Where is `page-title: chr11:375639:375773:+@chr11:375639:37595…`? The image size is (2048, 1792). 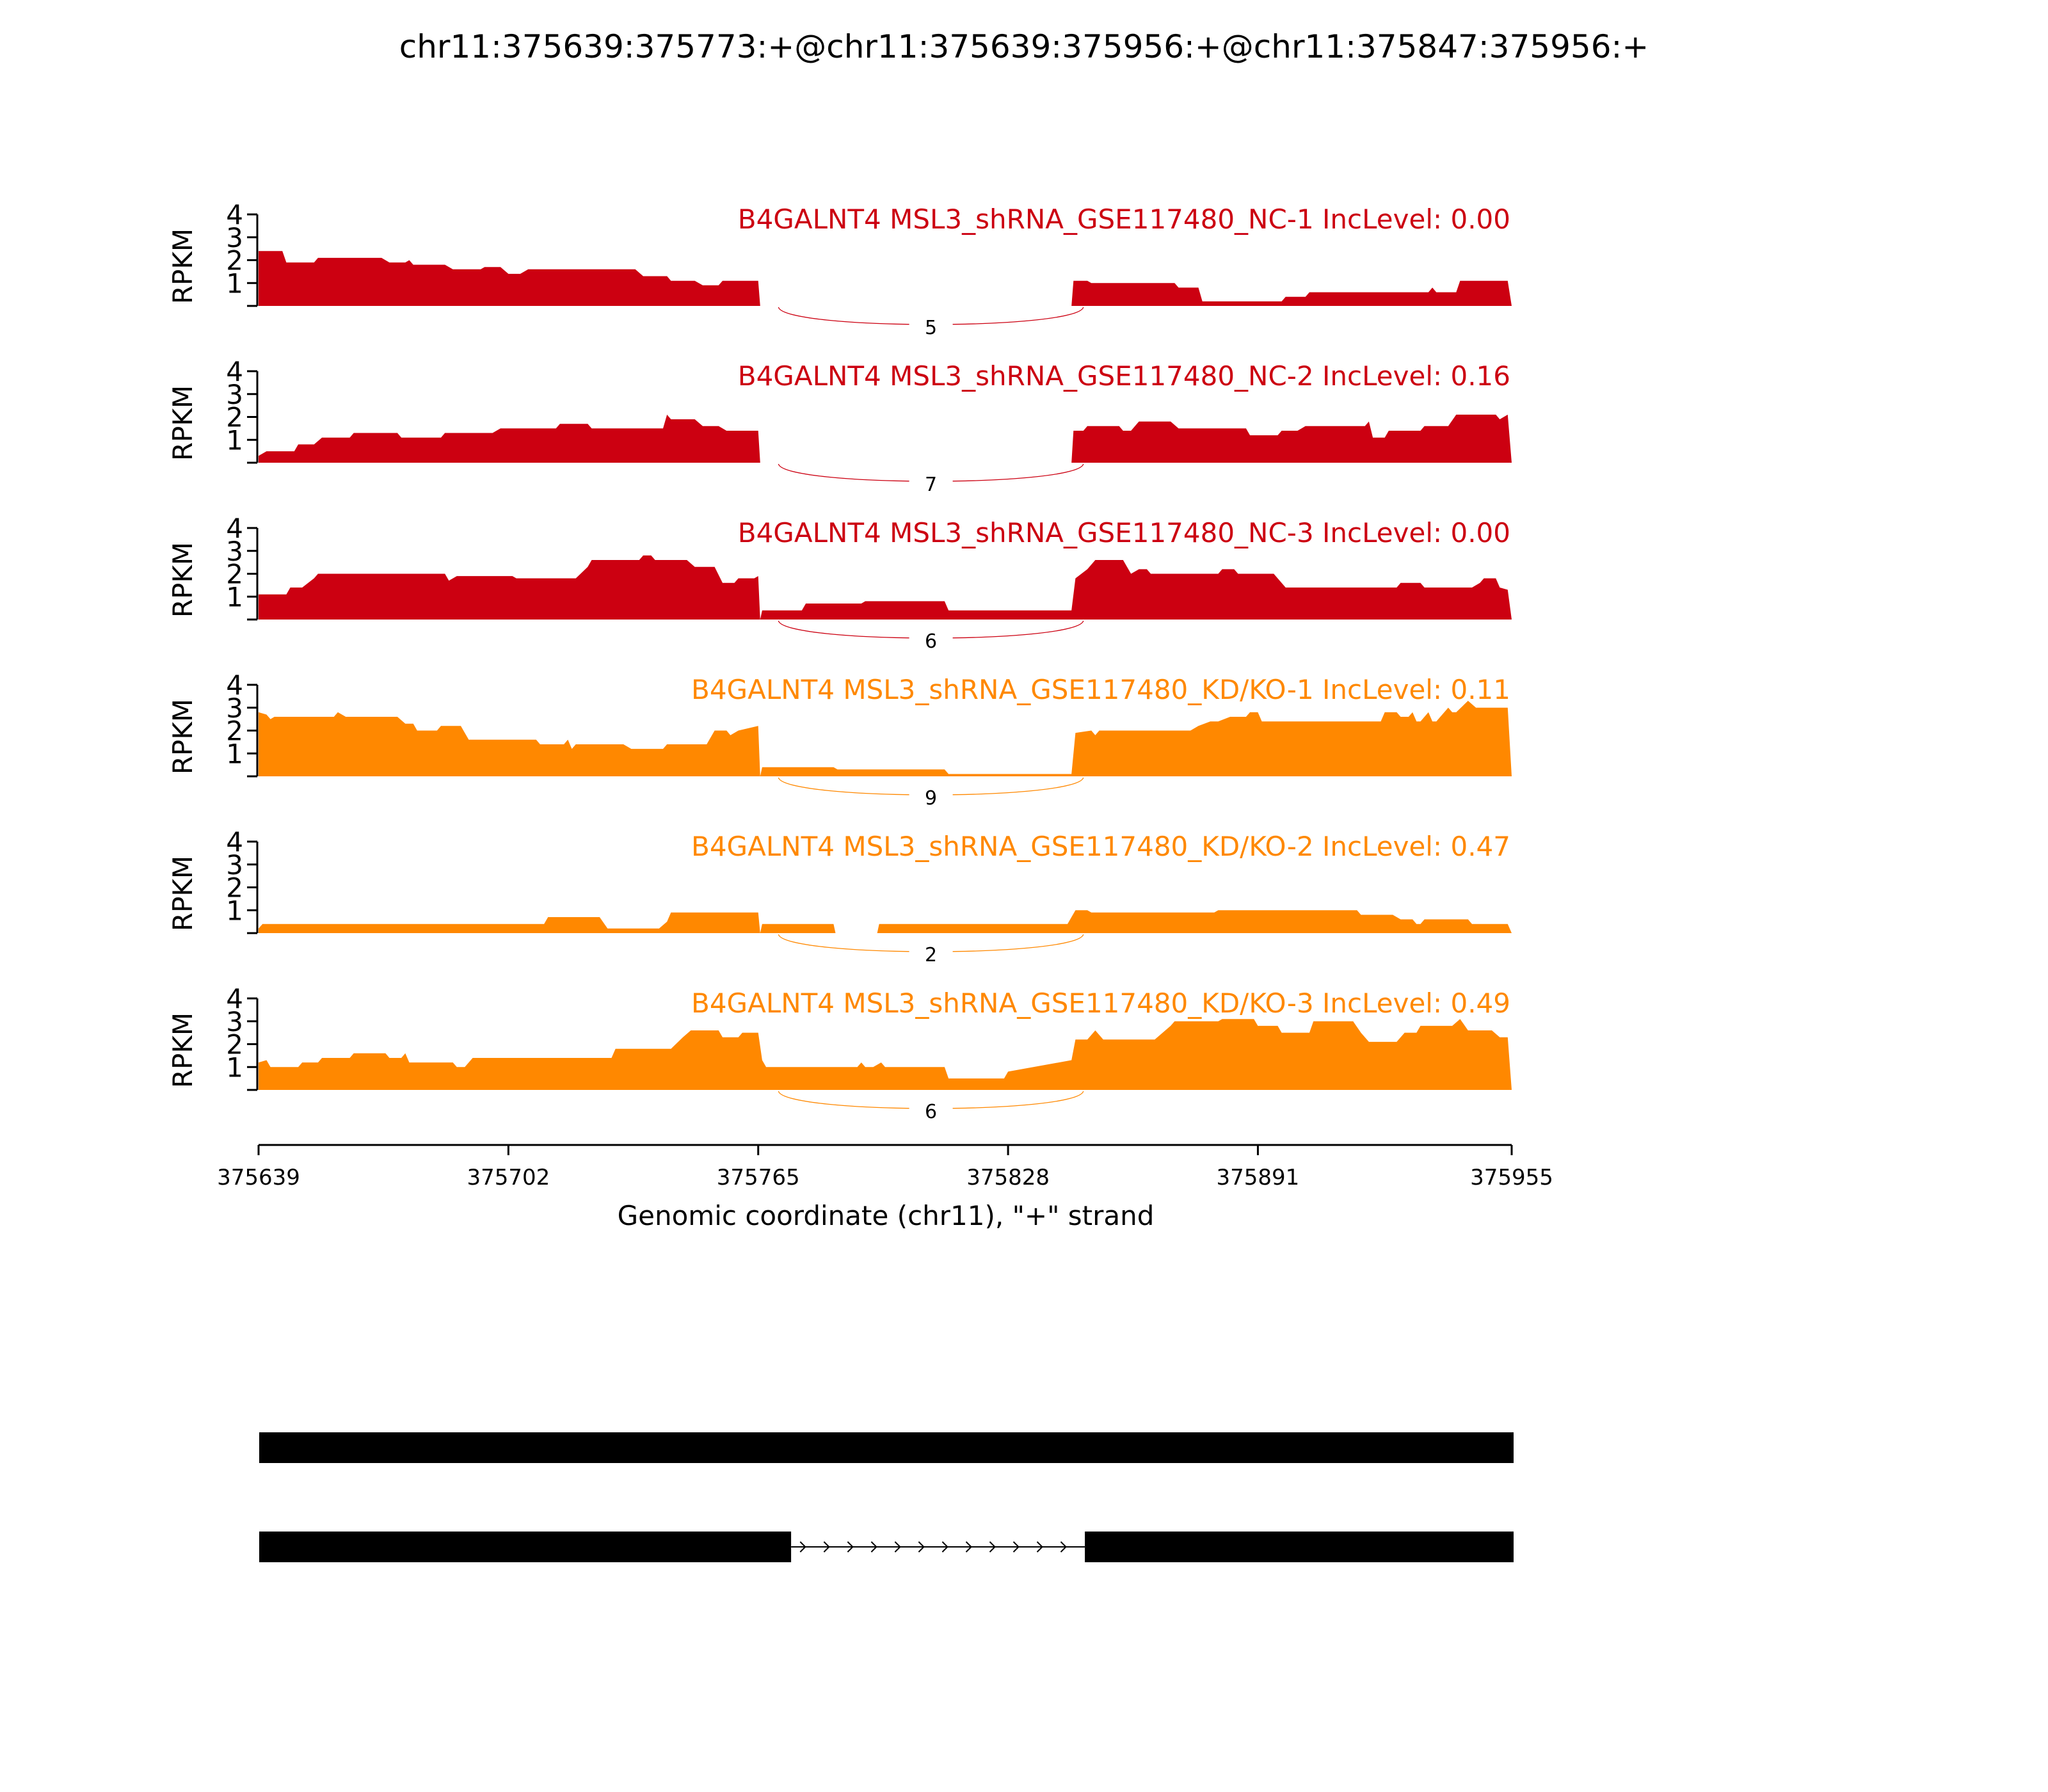
page-title: chr11:375639:375773:+@chr11:375639:37595… is located at coordinates (1024, 46).